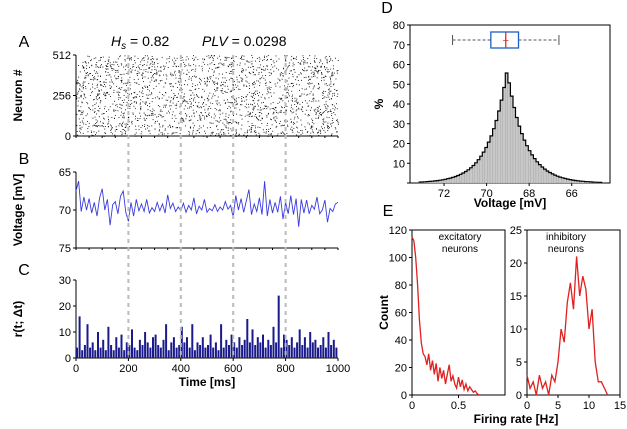 The height and width of the screenshot is (429, 627). Describe the element at coordinates (145, 345) in the screenshot. I see `rate-bar` at that location.